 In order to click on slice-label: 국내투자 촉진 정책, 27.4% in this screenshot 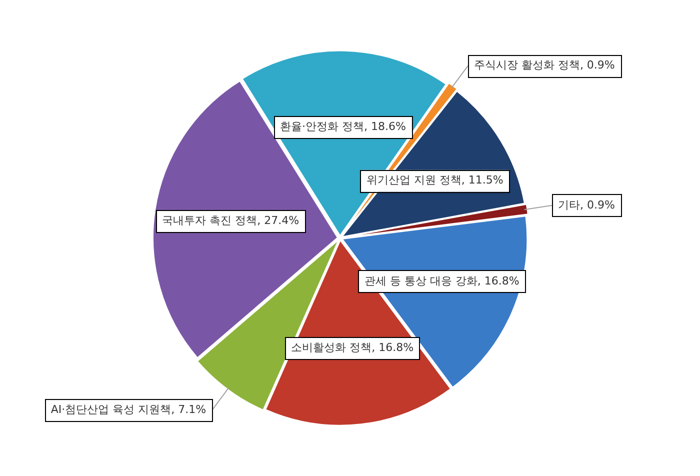, I will do `click(231, 221)`.